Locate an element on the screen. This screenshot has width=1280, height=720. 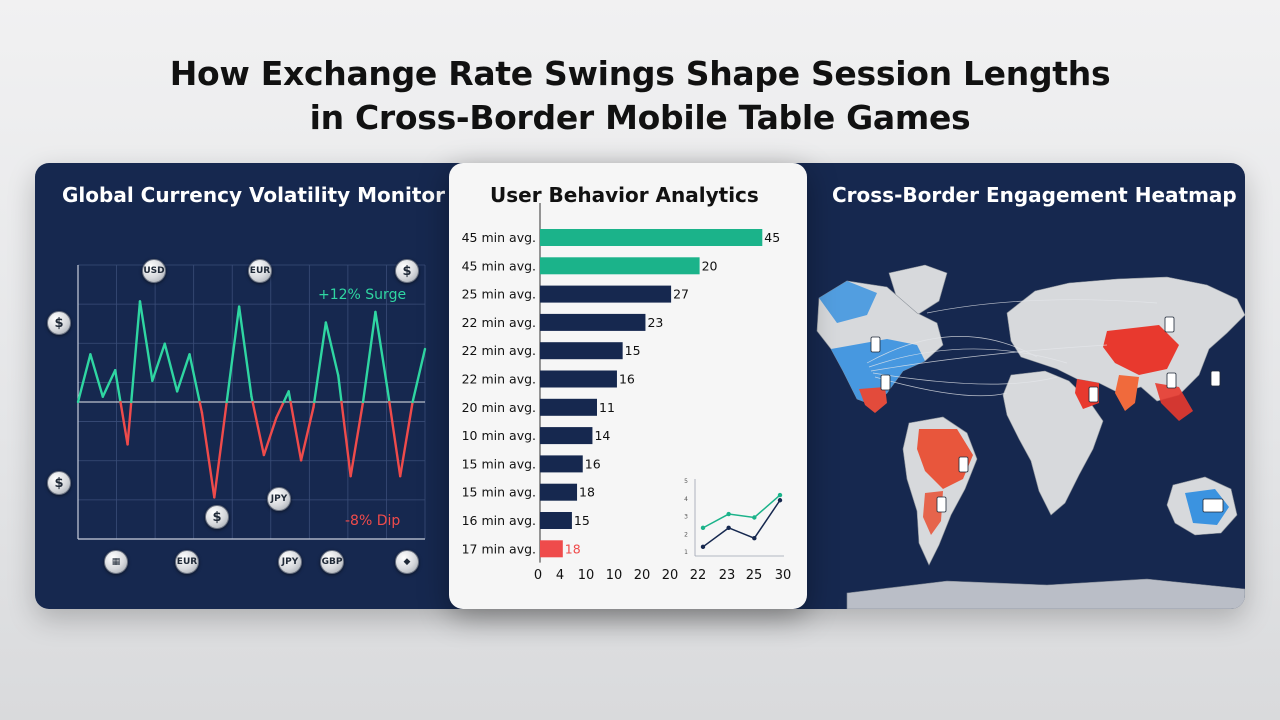
canada-heat-region is located at coordinates (848, 302).